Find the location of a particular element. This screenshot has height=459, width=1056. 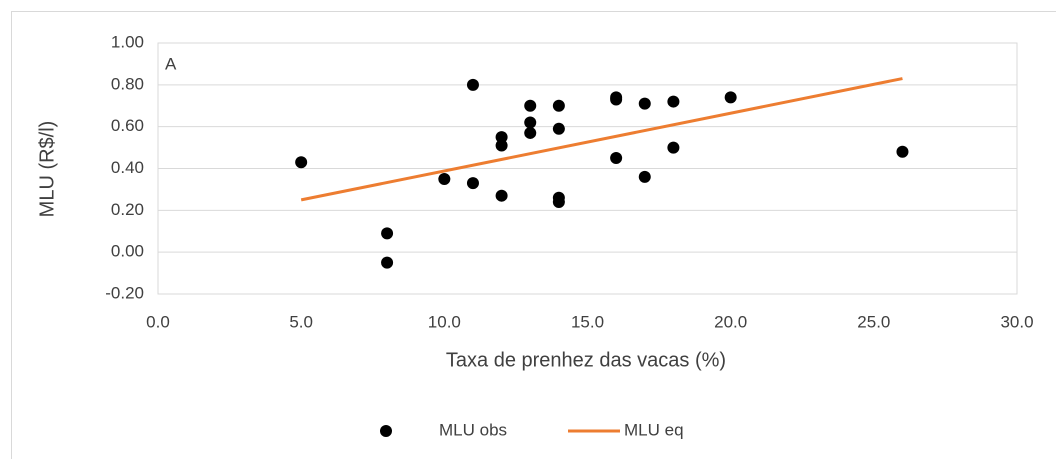

x-tick-label: 0.0 is located at coordinates (158, 321).